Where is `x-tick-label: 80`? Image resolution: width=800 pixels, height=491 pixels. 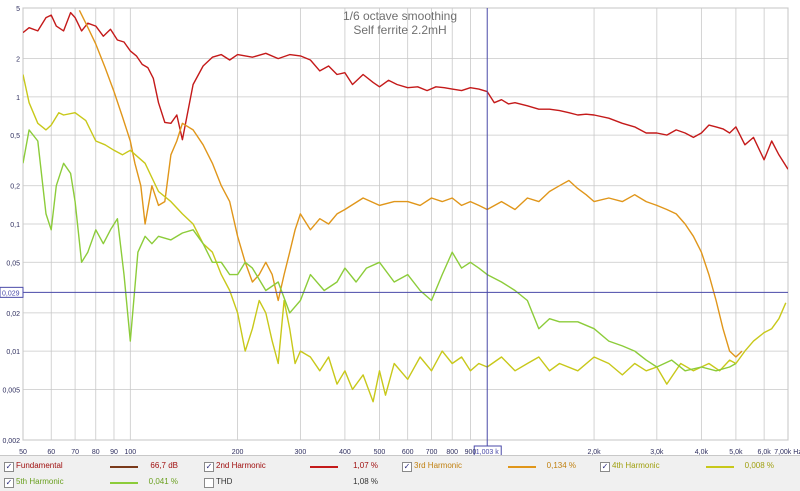 x-tick-label: 80 is located at coordinates (96, 452).